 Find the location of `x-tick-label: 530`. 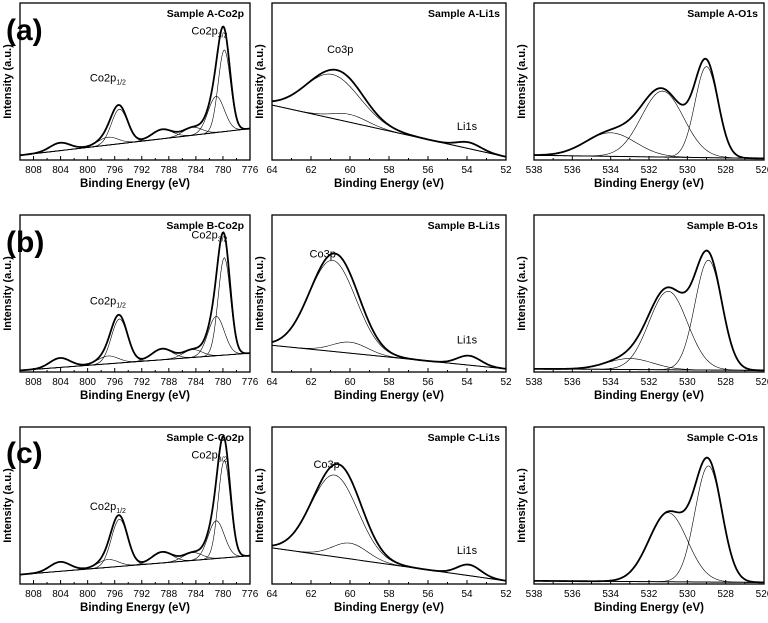

x-tick-label: 530 is located at coordinates (687, 594).